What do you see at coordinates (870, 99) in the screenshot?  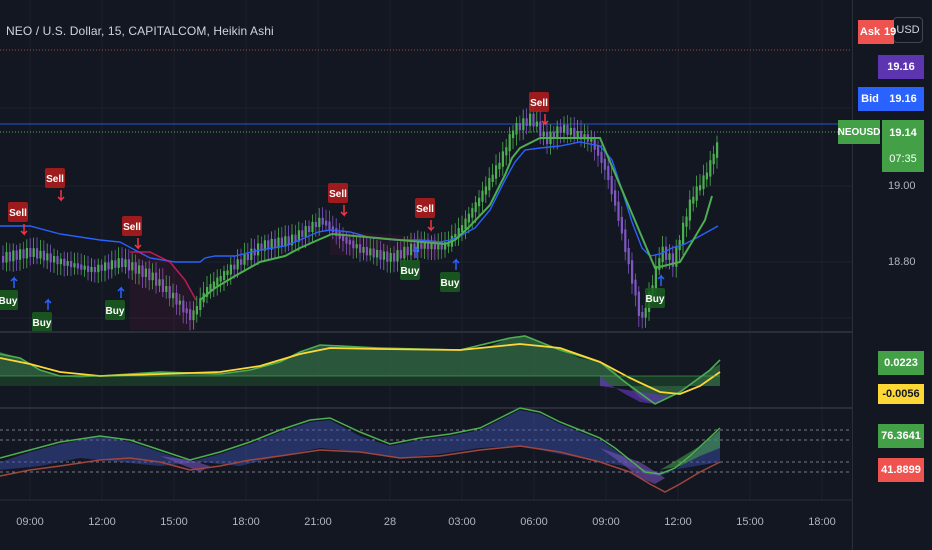 I see `bid-label: Bid` at bounding box center [870, 99].